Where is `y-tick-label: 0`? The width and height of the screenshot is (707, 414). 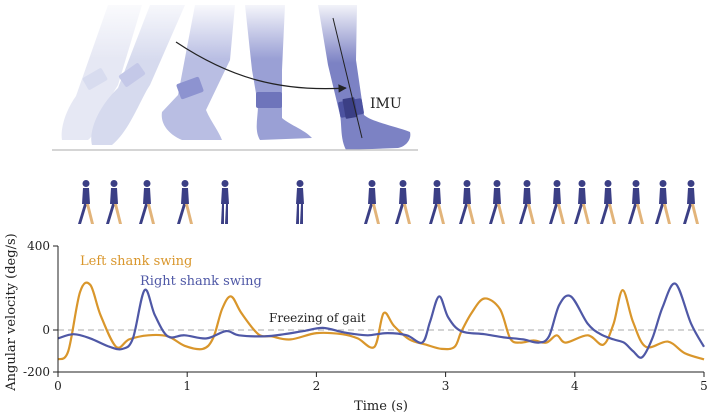
y-tick-label: 0 is located at coordinates (46, 330).